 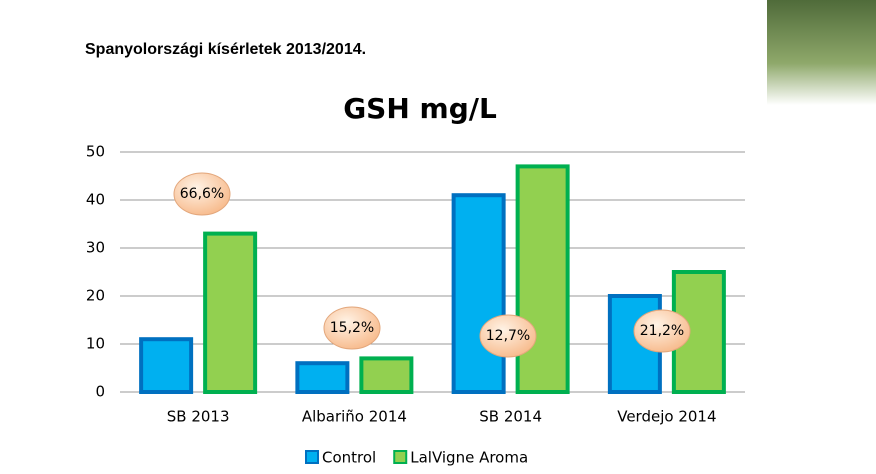 What do you see at coordinates (95, 344) in the screenshot?
I see `y-tick-label: 10` at bounding box center [95, 344].